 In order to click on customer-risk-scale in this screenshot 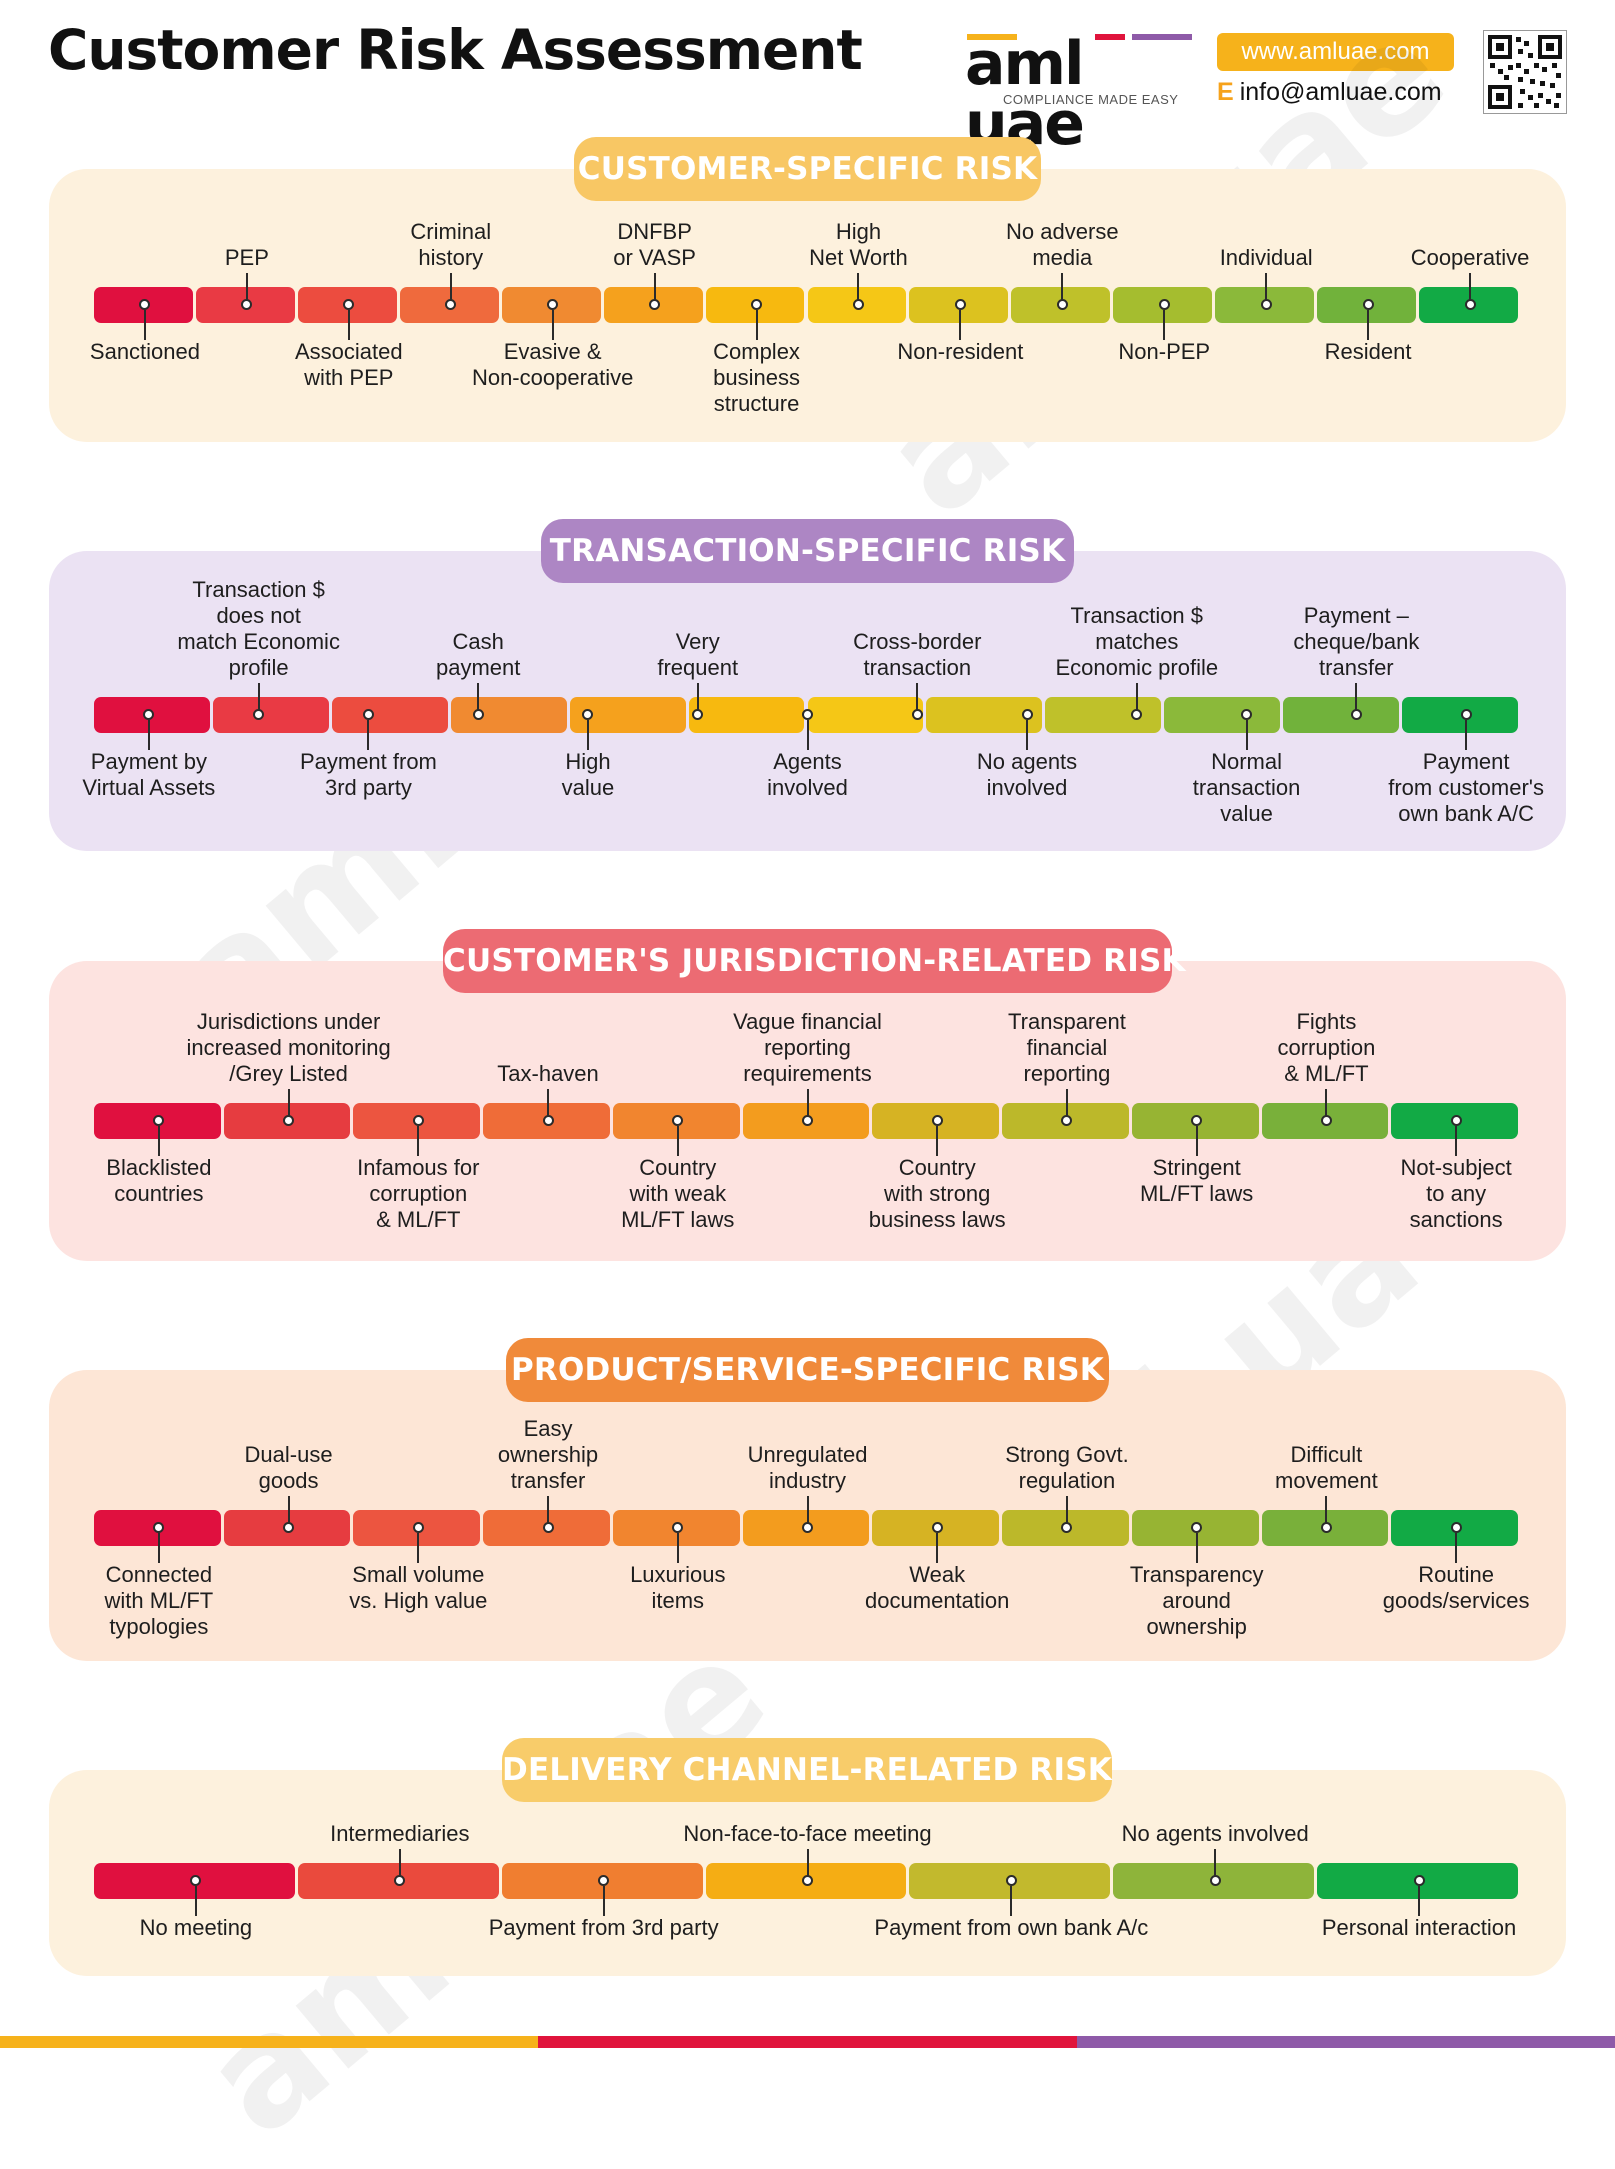, I will do `click(807, 305)`.